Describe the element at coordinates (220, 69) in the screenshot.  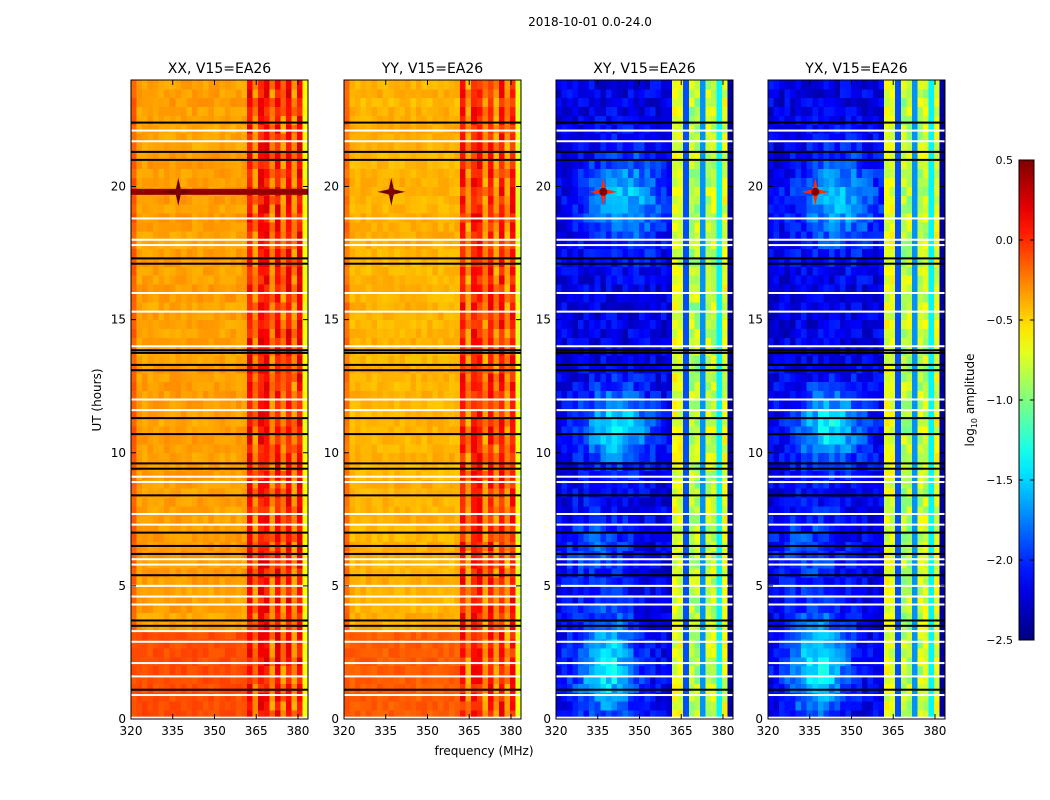
I see `panel-title: XX, V15=EA26` at that location.